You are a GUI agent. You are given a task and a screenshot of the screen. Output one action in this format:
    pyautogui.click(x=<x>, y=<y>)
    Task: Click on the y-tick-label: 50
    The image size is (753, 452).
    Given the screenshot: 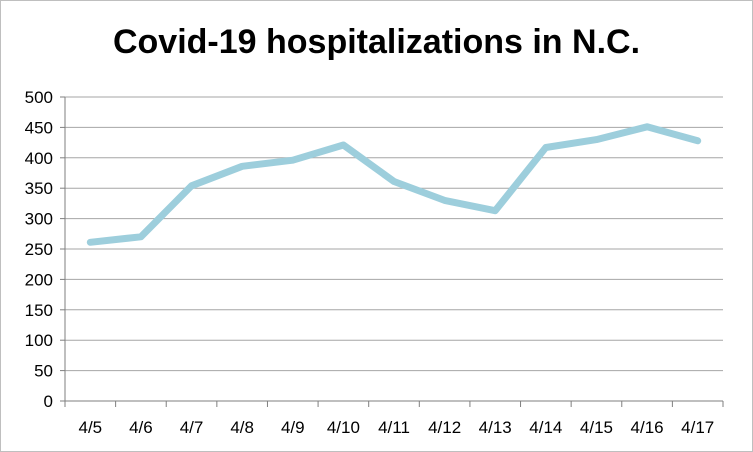 What is the action you would take?
    pyautogui.click(x=43, y=371)
    